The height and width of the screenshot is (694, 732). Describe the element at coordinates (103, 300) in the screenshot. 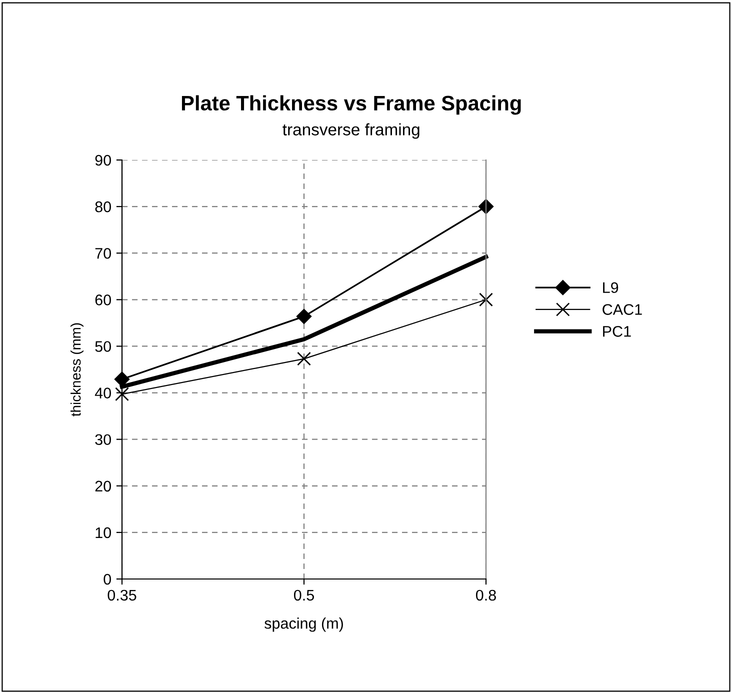

I see `y-tick-label: 60` at that location.